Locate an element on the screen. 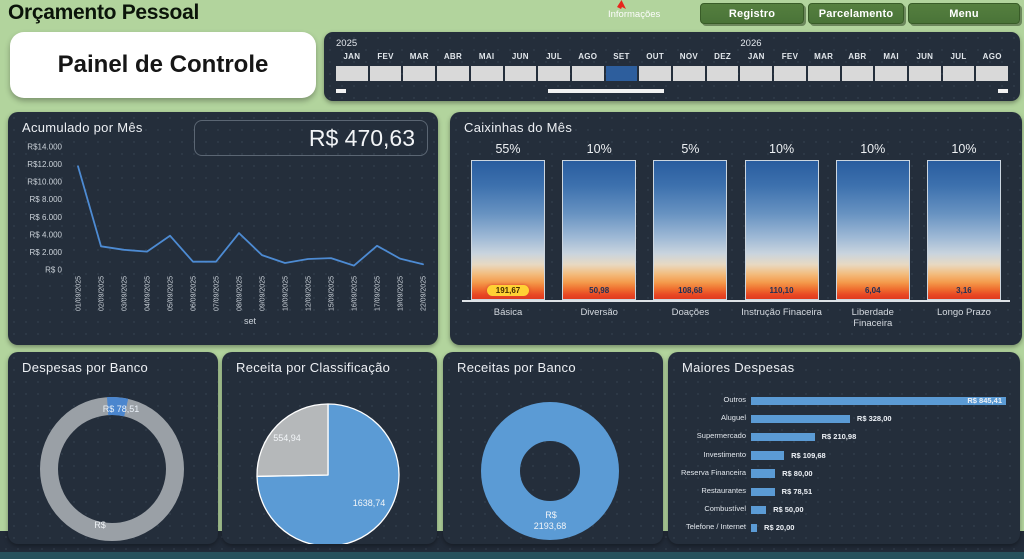 This screenshot has width=1024, height=559. caixinha-value: 110,10 is located at coordinates (782, 290).